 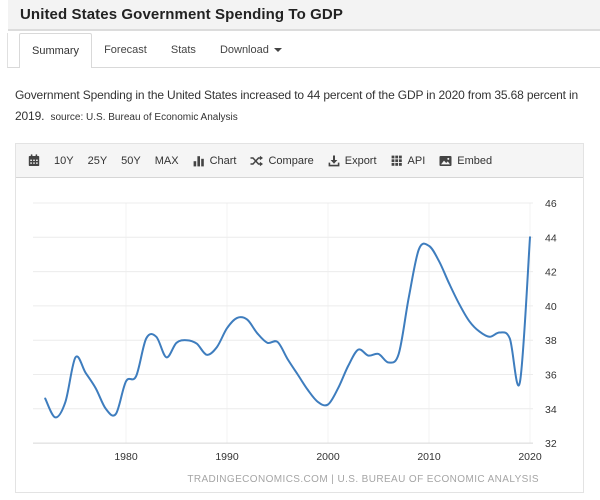 I want to click on calendar-icon, so click(x=34, y=160).